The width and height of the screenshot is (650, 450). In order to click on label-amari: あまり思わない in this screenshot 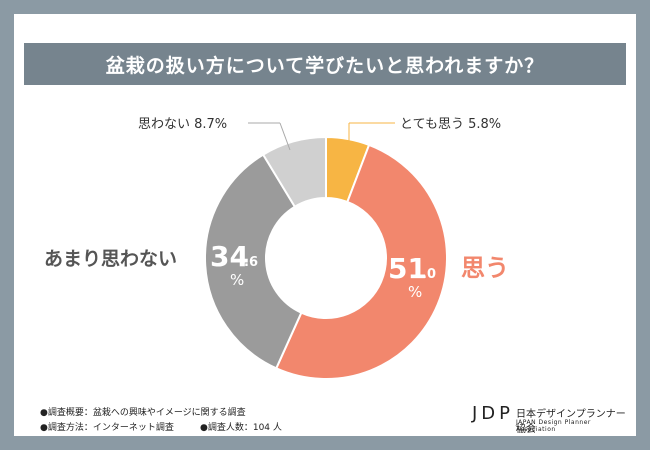, I will do `click(110, 259)`.